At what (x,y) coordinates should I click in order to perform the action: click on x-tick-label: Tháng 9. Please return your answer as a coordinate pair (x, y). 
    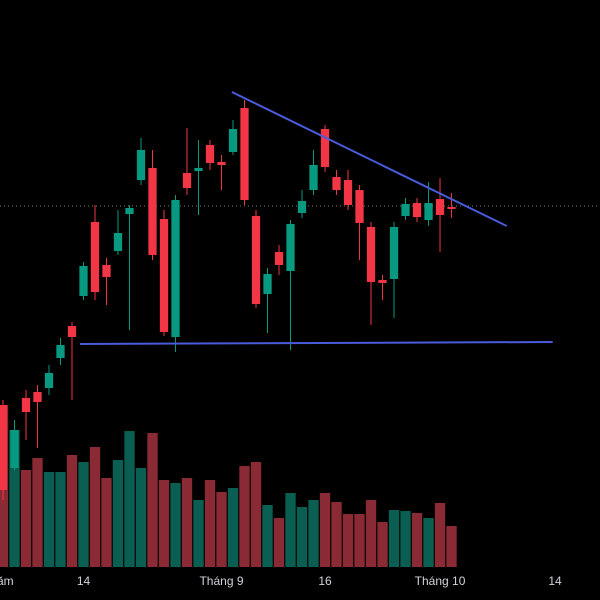
    Looking at the image, I should click on (221, 581).